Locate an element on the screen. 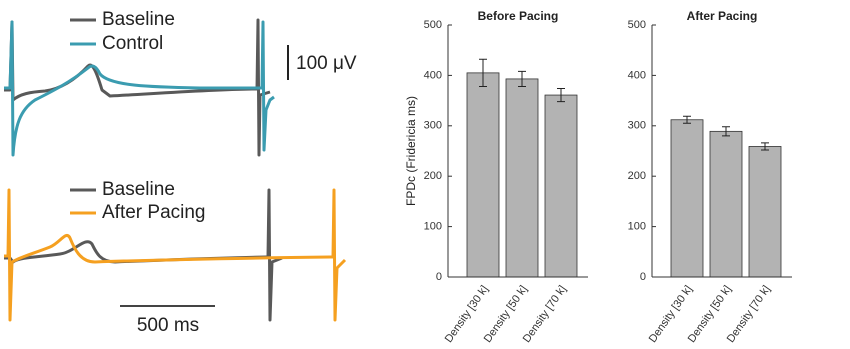 The height and width of the screenshot is (349, 850). y-axis-label: FPDc (Fridericia ms) is located at coordinates (411, 151).